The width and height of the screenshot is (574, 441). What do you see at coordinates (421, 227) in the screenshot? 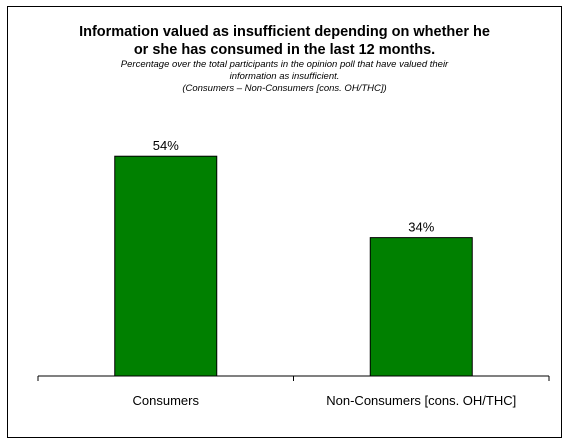
I see `data-label-1: 34%` at bounding box center [421, 227].